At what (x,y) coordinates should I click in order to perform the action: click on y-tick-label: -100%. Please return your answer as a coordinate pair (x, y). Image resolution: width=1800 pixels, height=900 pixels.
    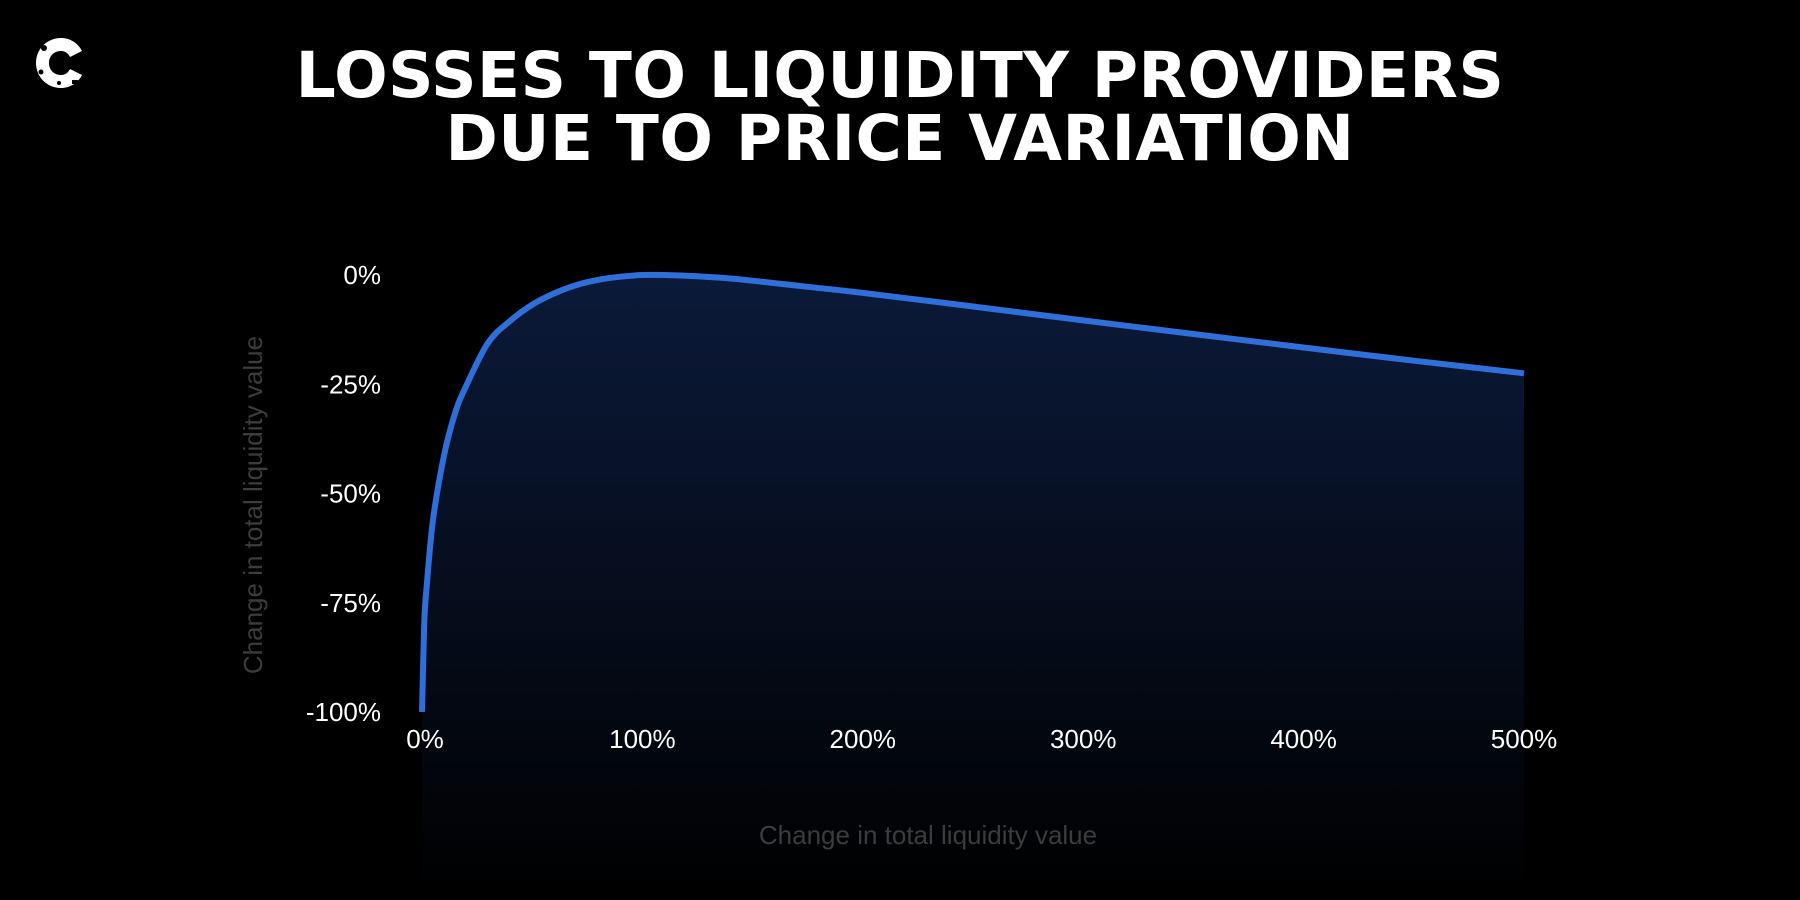
    Looking at the image, I should click on (343, 712).